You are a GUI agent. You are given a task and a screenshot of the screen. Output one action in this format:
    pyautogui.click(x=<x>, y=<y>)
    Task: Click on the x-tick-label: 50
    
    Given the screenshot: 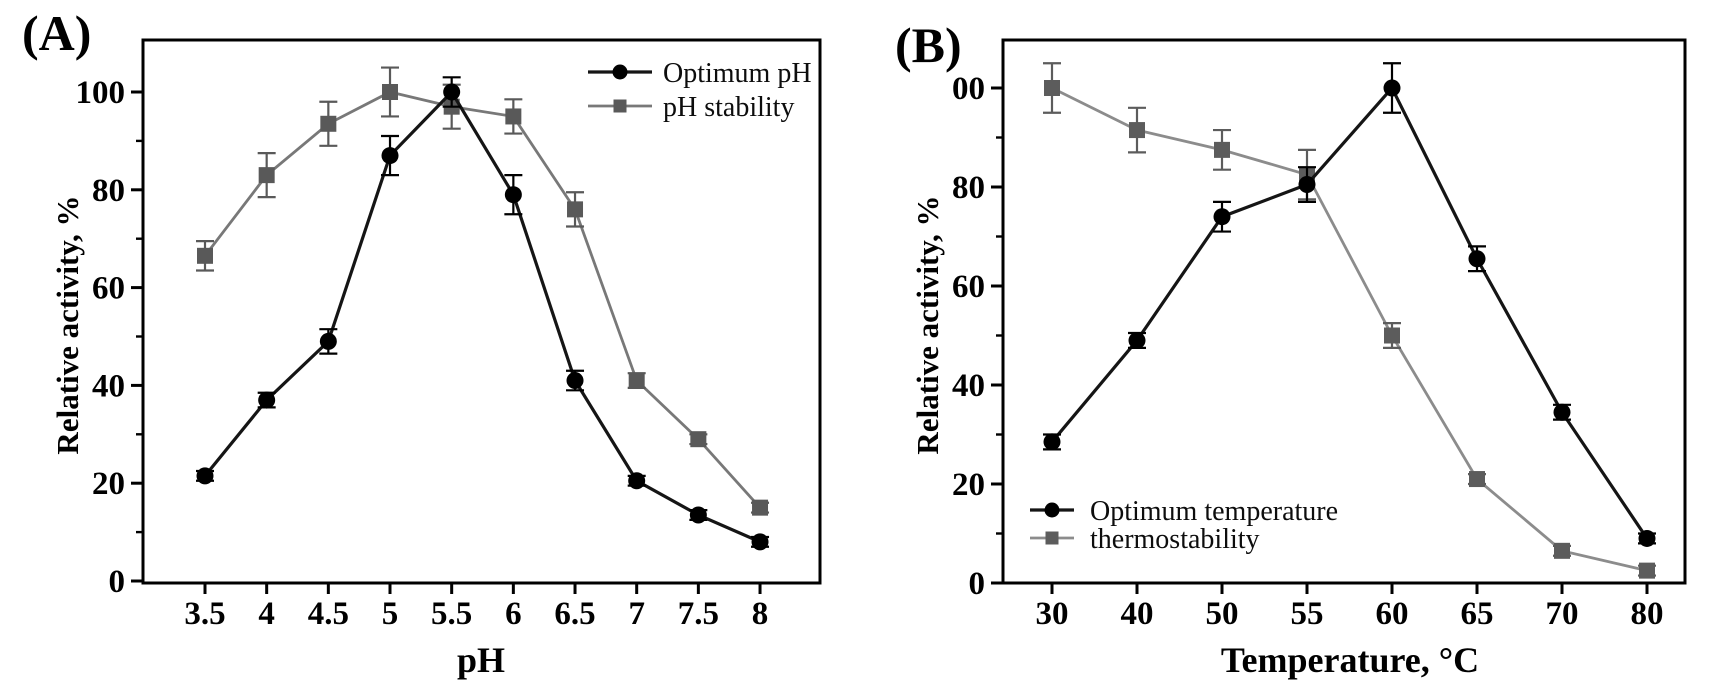 What is the action you would take?
    pyautogui.click(x=1222, y=614)
    